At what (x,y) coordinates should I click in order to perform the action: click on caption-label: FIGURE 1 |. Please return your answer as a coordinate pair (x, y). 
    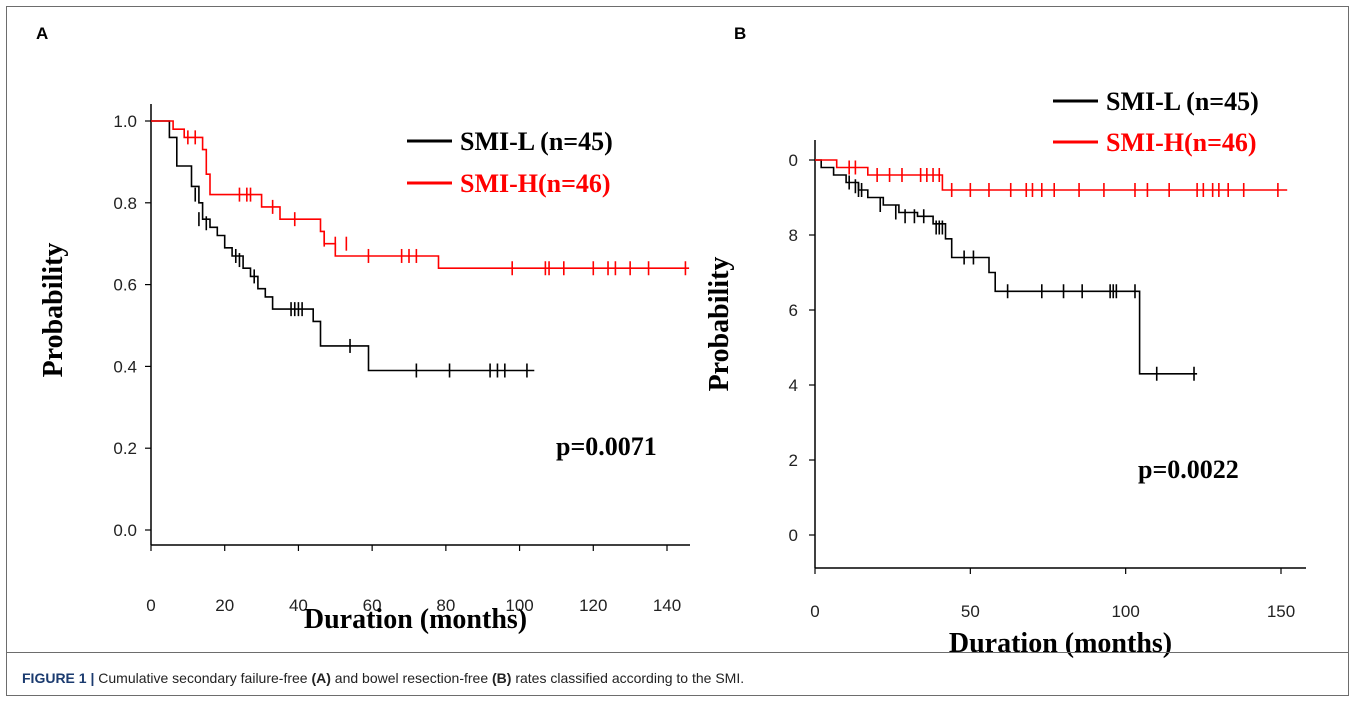
    Looking at the image, I should click on (58, 678).